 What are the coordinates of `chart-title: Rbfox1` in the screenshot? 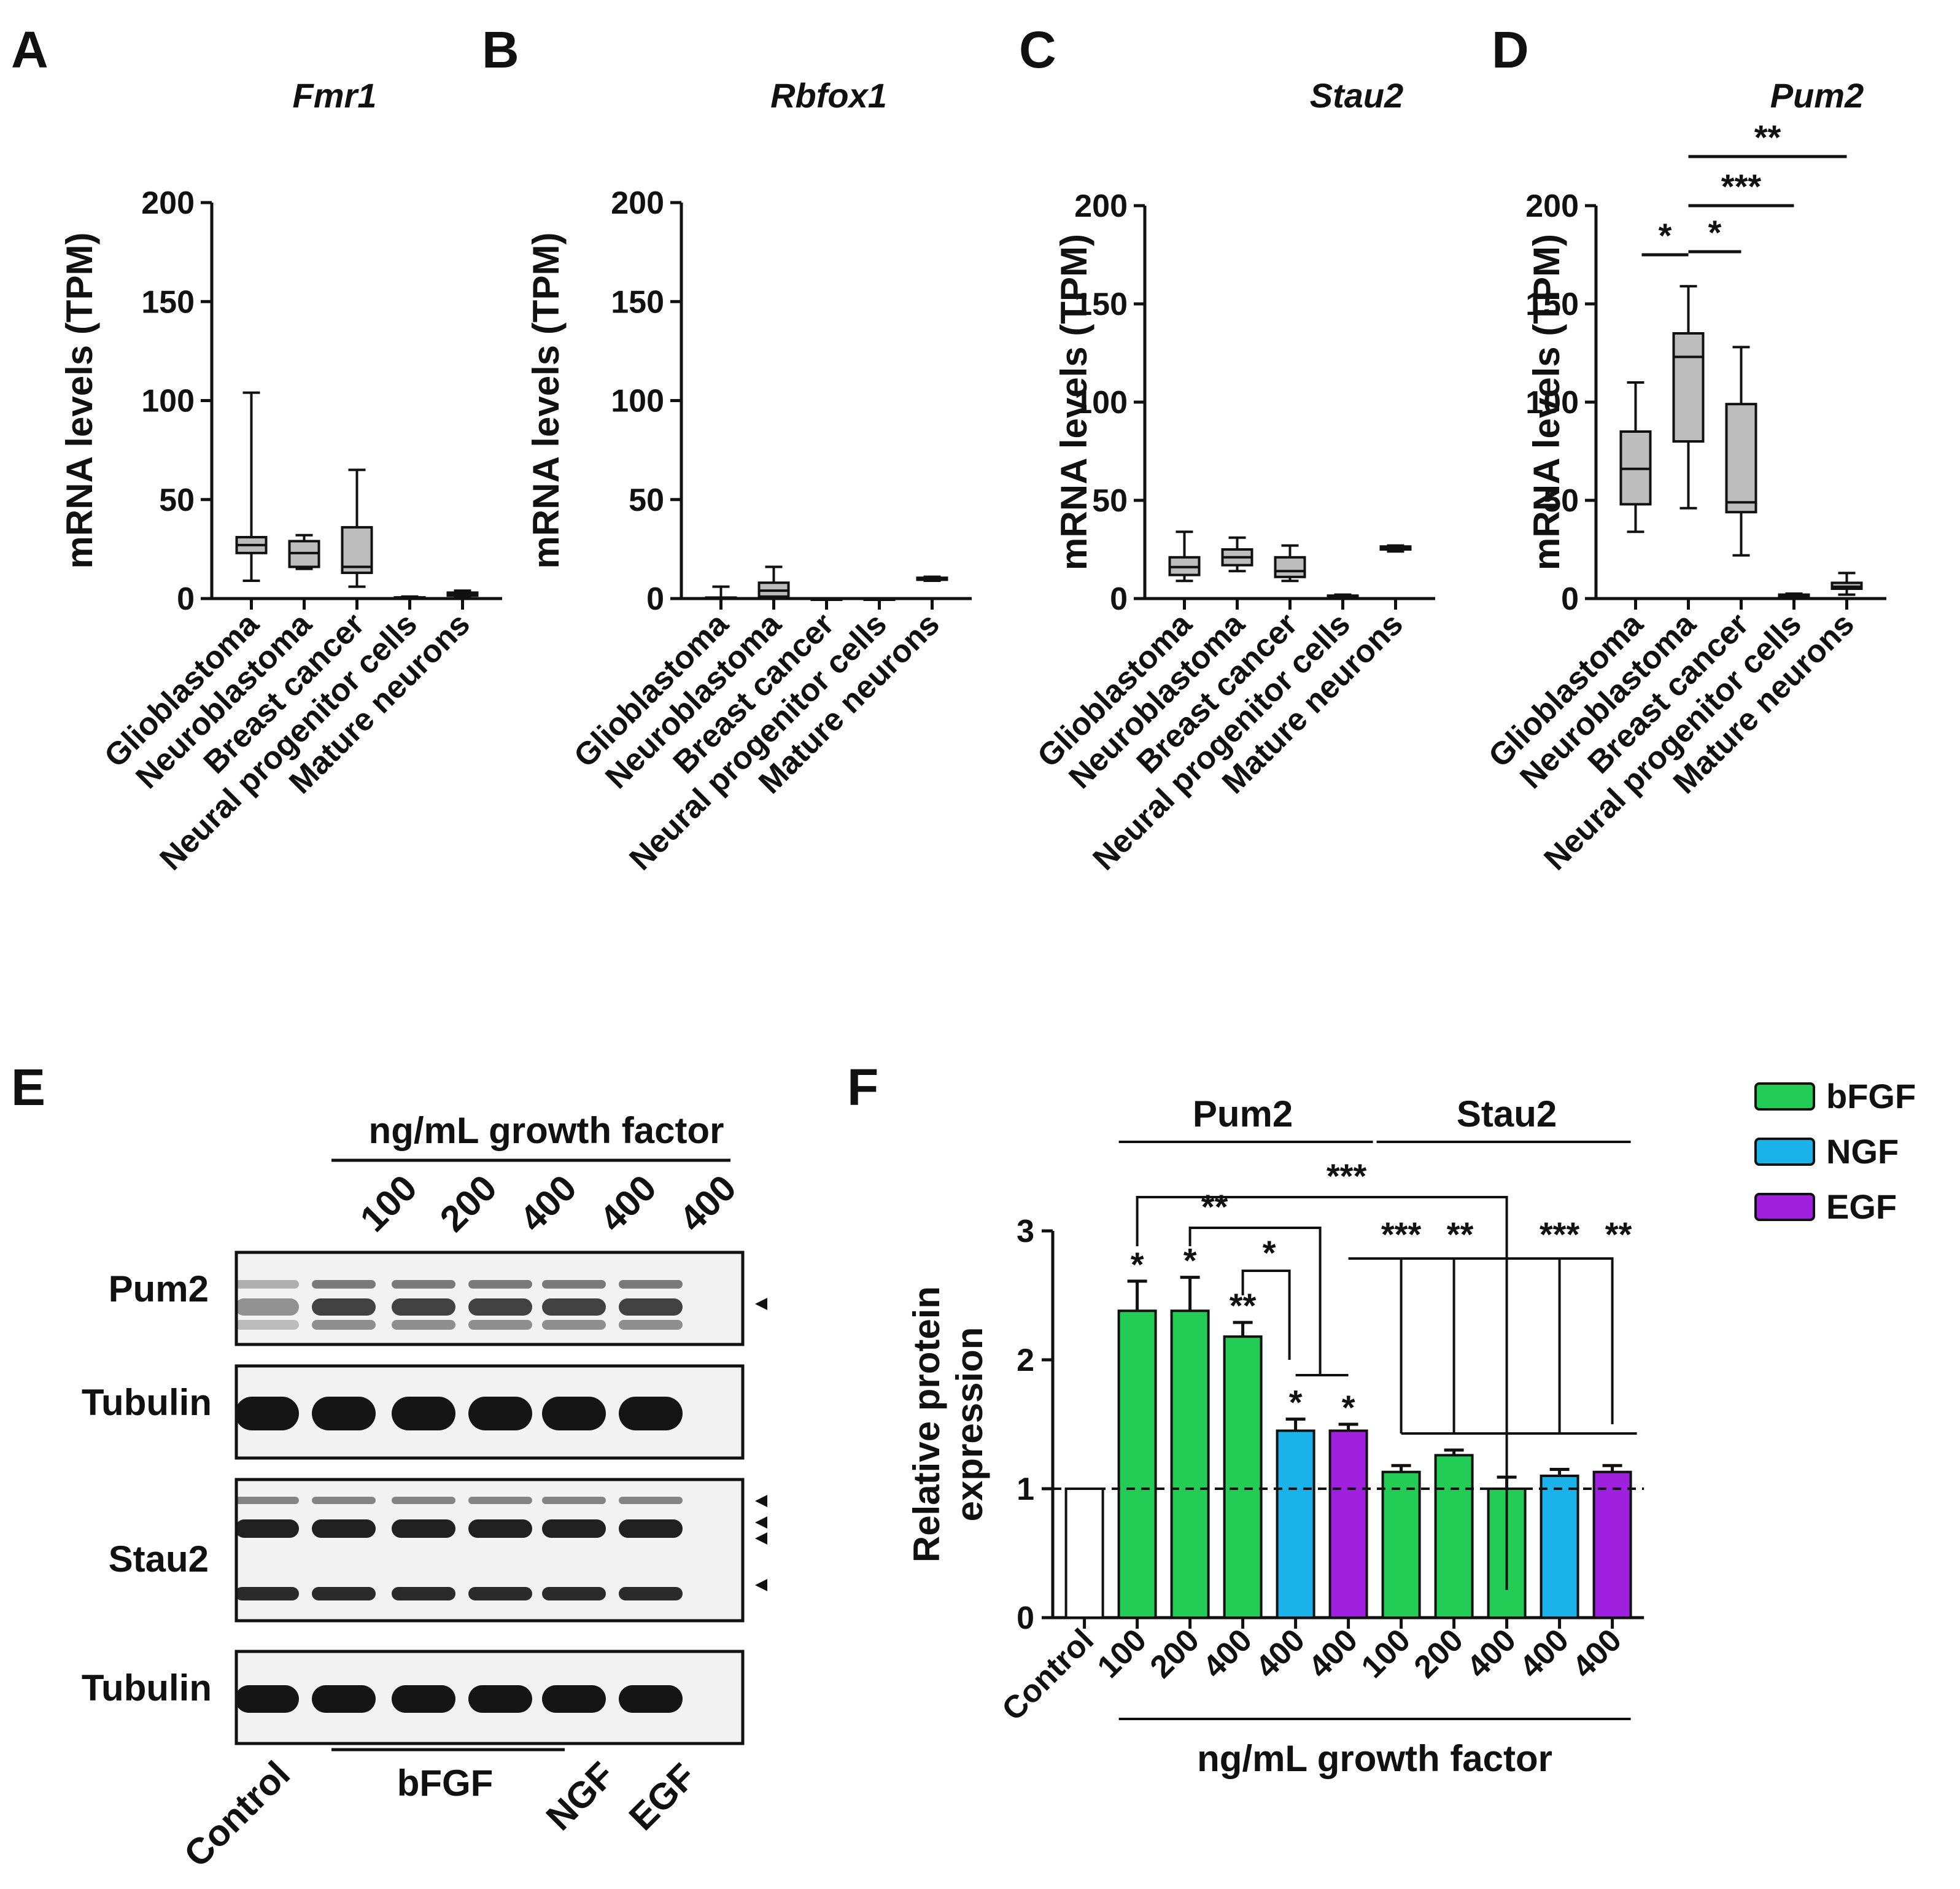 It's located at (828, 96).